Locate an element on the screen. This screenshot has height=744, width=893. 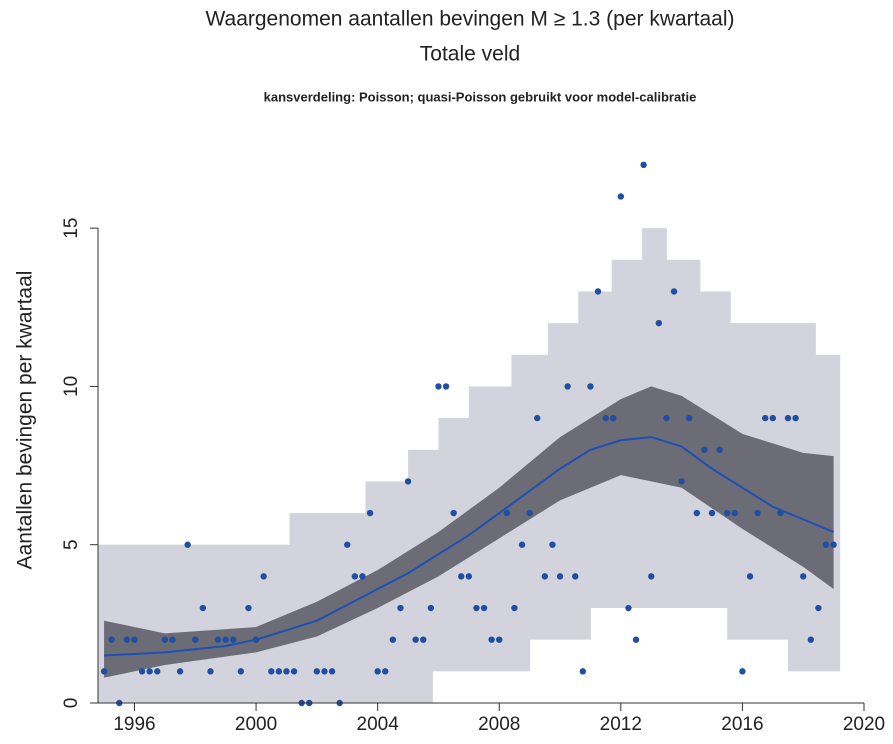
y-tick-label: 5 is located at coordinates (71, 544).